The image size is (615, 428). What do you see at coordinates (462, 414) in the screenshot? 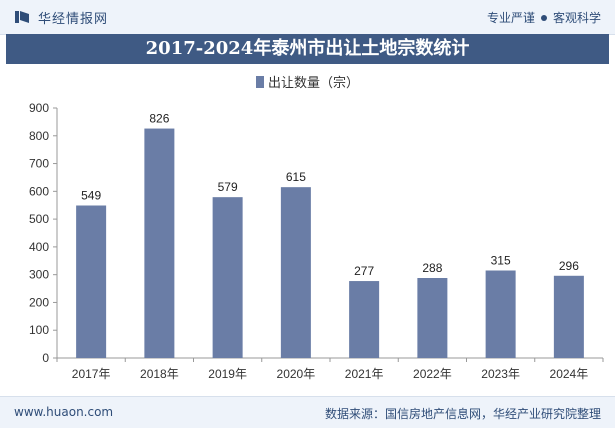
I see `data-source: 数据来源：国信房地产信息网，华经产业研究院整理` at bounding box center [462, 414].